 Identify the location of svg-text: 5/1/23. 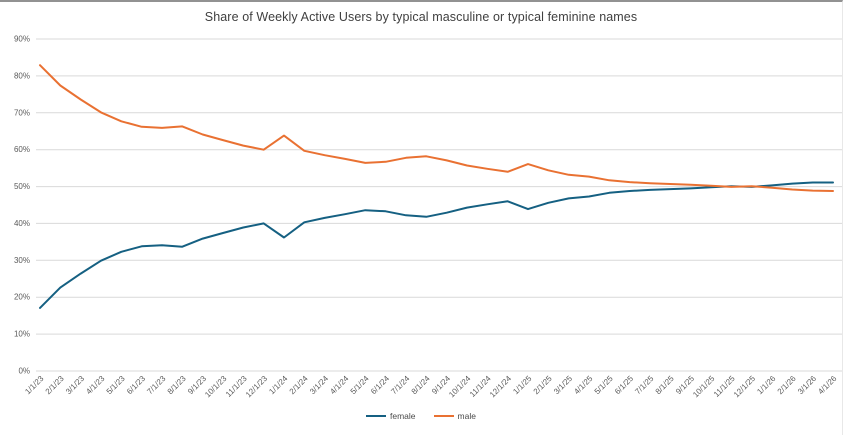
(116, 385).